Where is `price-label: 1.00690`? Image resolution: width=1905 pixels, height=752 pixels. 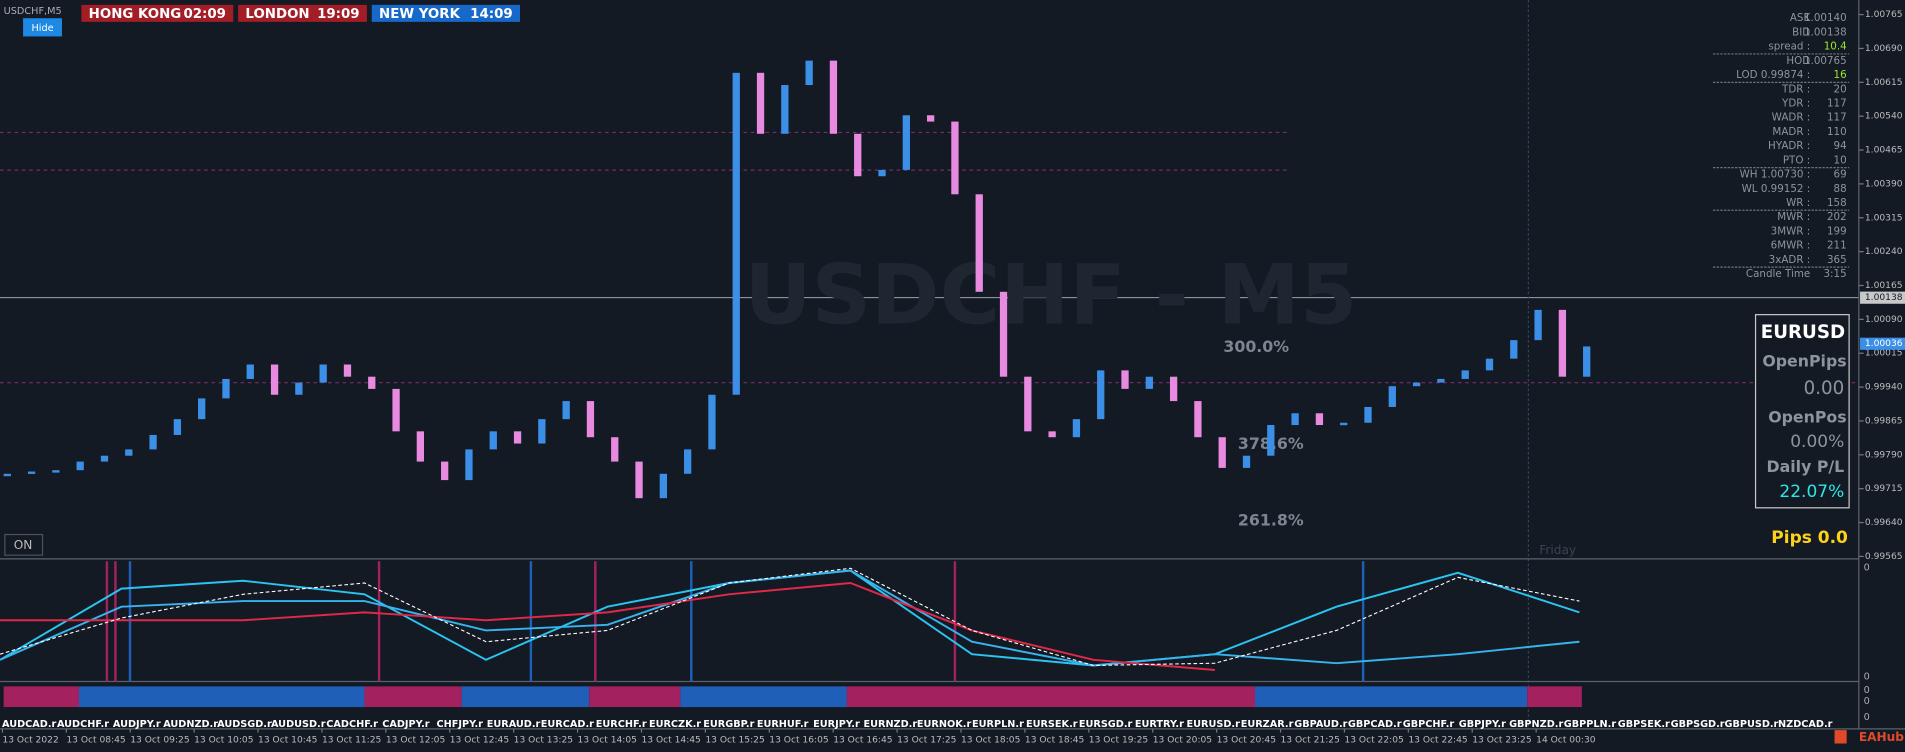
price-label: 1.00690 is located at coordinates (1884, 49).